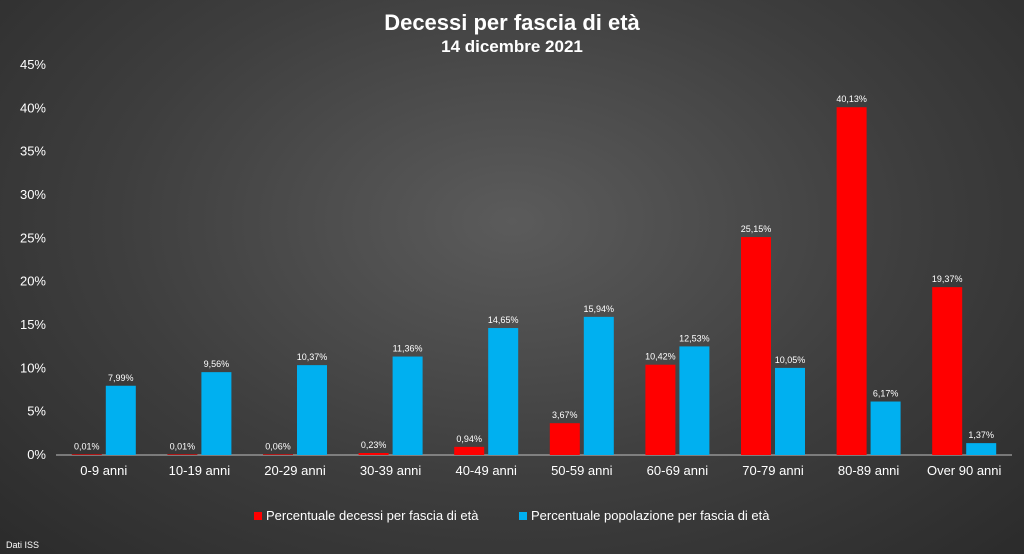 The height and width of the screenshot is (554, 1024). Describe the element at coordinates (981, 435) in the screenshot. I see `data-label: 1,37%` at that location.